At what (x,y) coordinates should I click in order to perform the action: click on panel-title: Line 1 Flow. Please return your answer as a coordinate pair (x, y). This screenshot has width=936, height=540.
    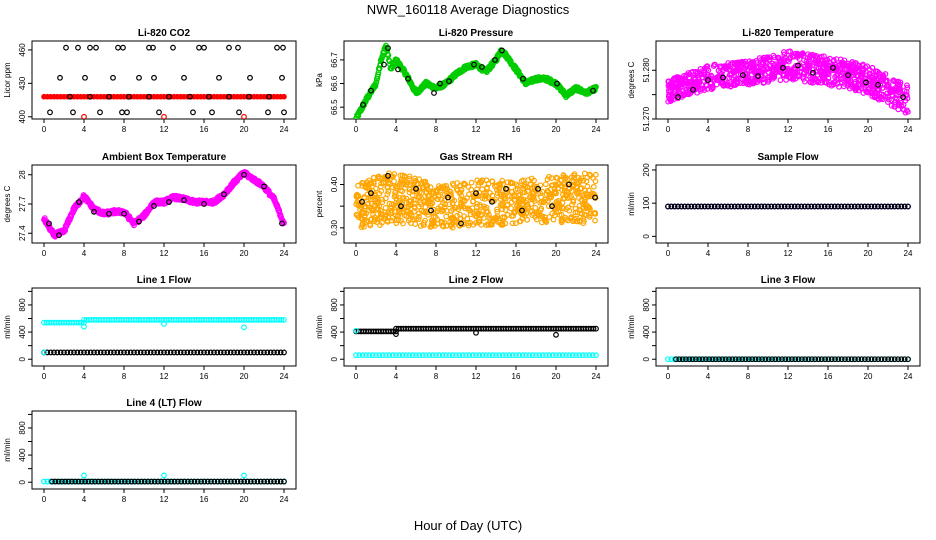
    Looking at the image, I should click on (164, 280).